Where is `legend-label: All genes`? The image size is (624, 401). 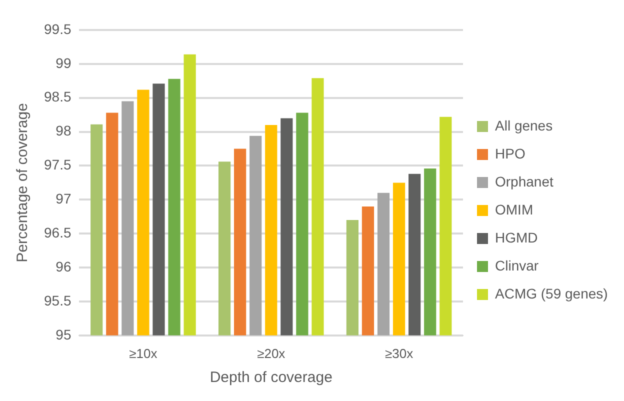
legend-label: All genes is located at coordinates (524, 125).